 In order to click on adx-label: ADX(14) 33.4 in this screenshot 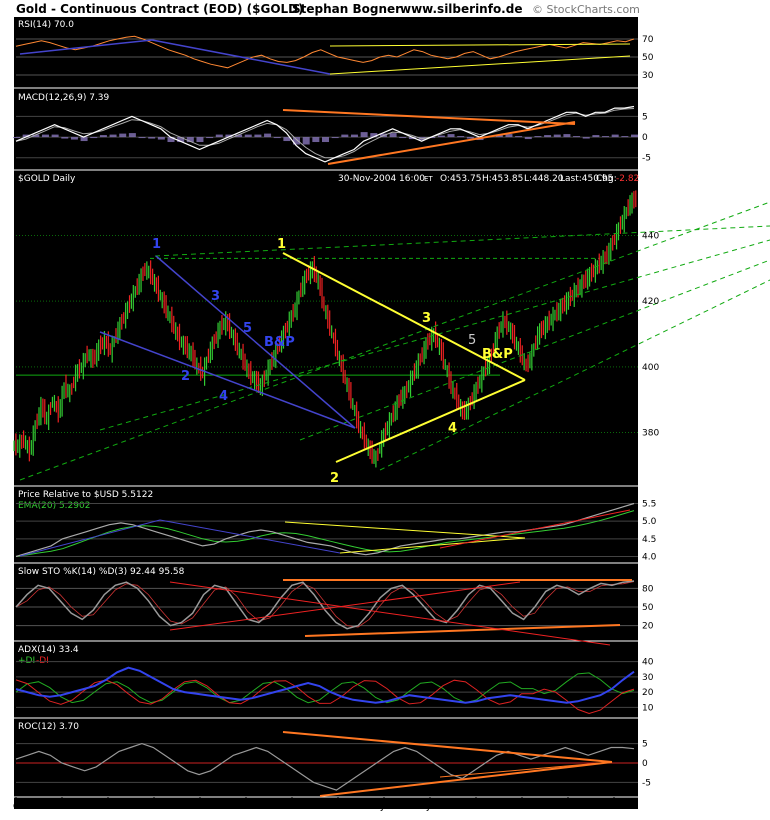, I will do `click(48, 650)`.